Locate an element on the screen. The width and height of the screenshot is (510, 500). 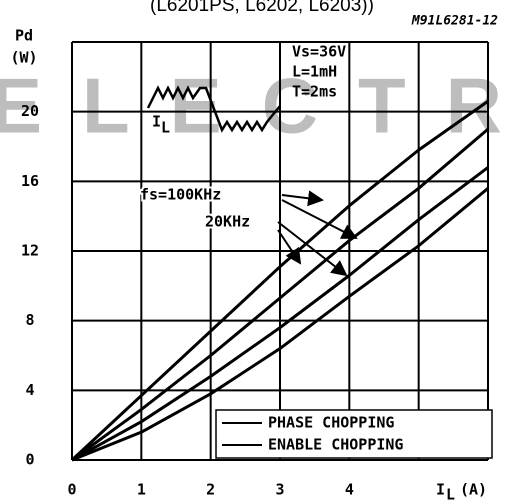
legend-label: ENABLE CHOPPING is located at coordinates (335, 445).